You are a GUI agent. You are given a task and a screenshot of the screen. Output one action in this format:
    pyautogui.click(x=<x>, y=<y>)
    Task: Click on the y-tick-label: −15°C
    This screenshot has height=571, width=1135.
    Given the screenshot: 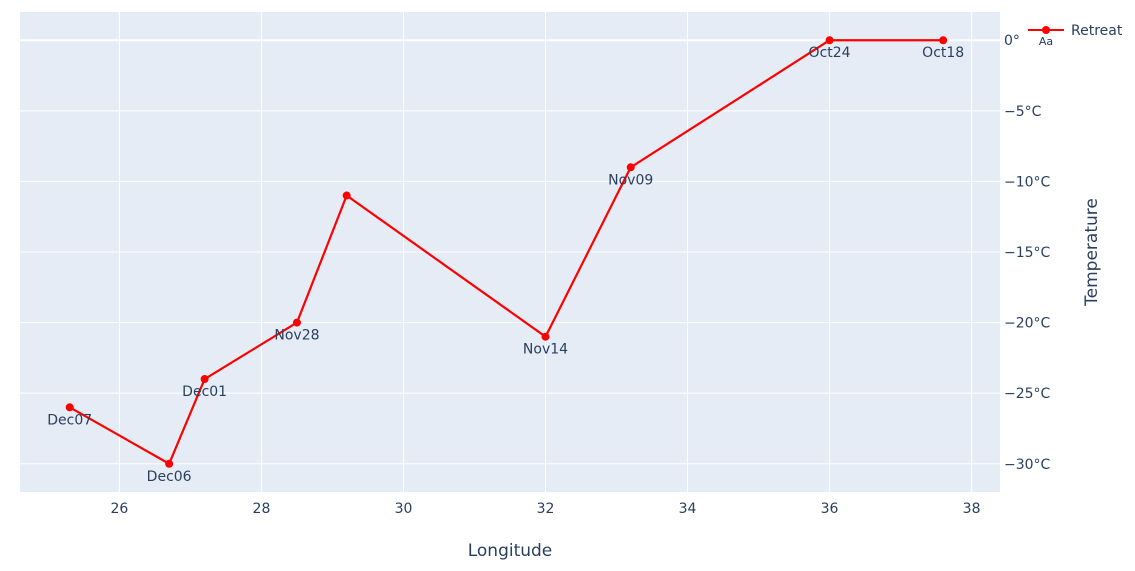 What is the action you would take?
    pyautogui.click(x=1027, y=253)
    